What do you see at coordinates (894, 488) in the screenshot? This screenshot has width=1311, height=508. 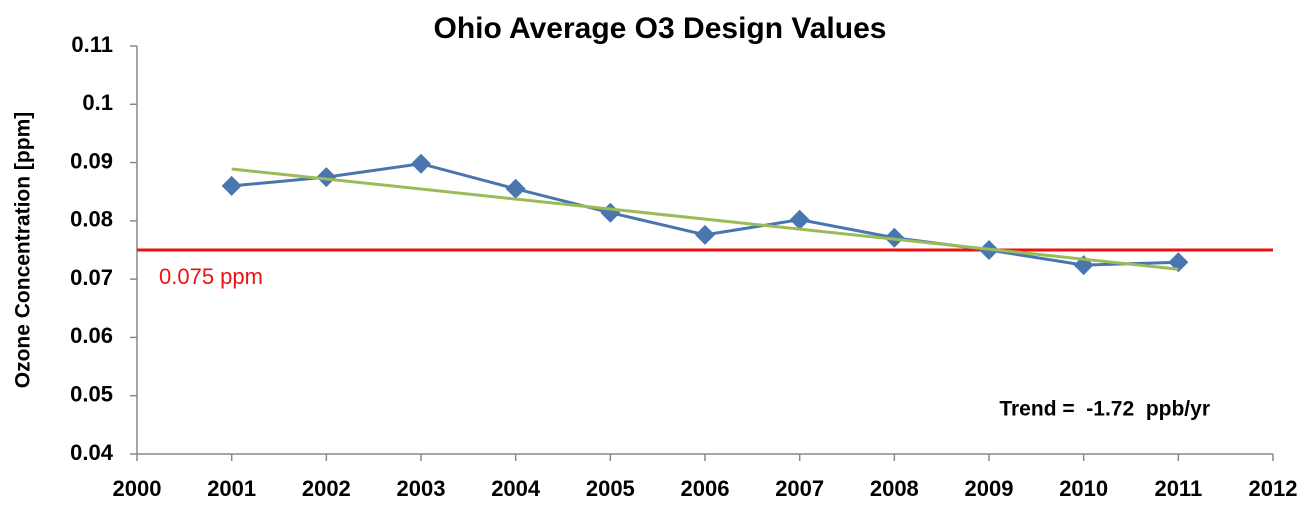 I see `x-tick-label: 2008` at bounding box center [894, 488].